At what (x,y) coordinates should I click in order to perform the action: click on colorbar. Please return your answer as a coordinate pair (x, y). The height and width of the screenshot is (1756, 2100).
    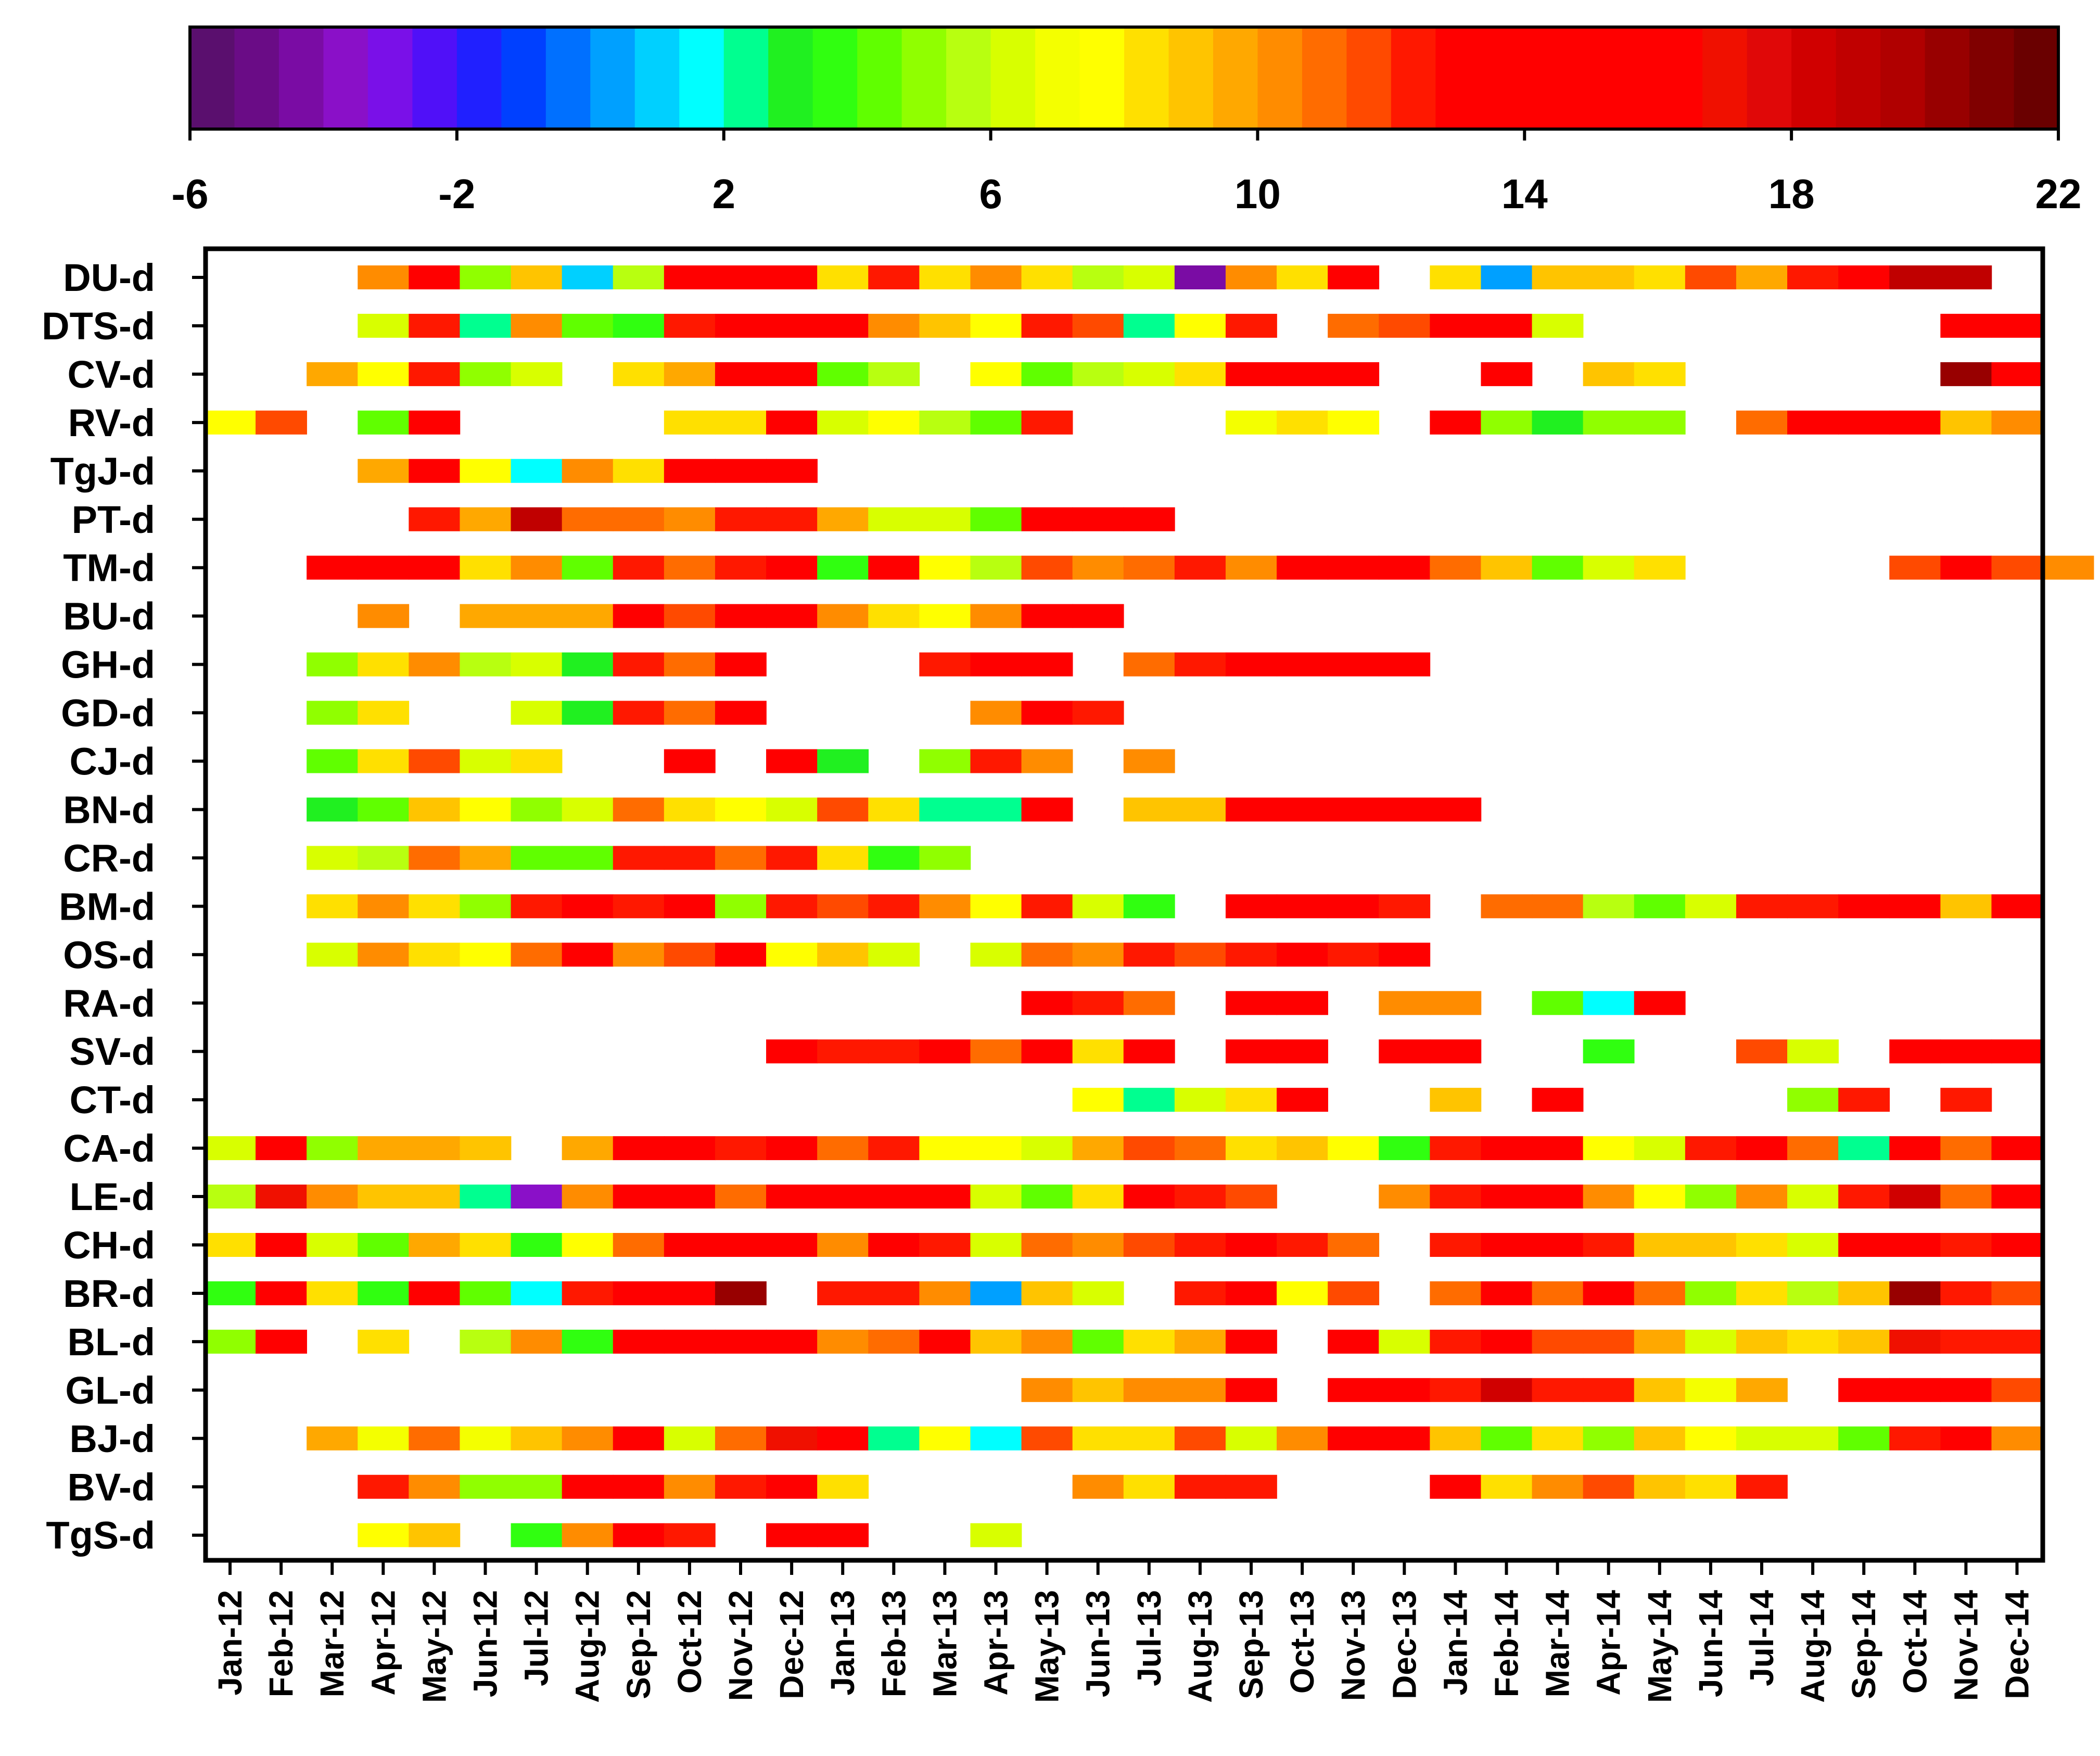
    Looking at the image, I should click on (1124, 78).